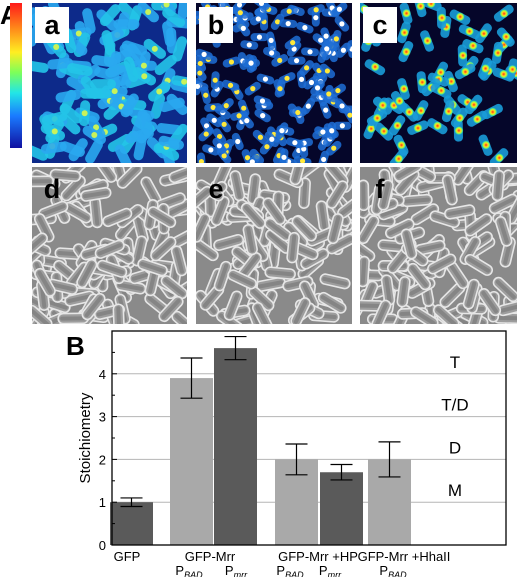 The height and width of the screenshot is (577, 520). Describe the element at coordinates (102, 417) in the screenshot. I see `y-tick-label: 3` at that location.